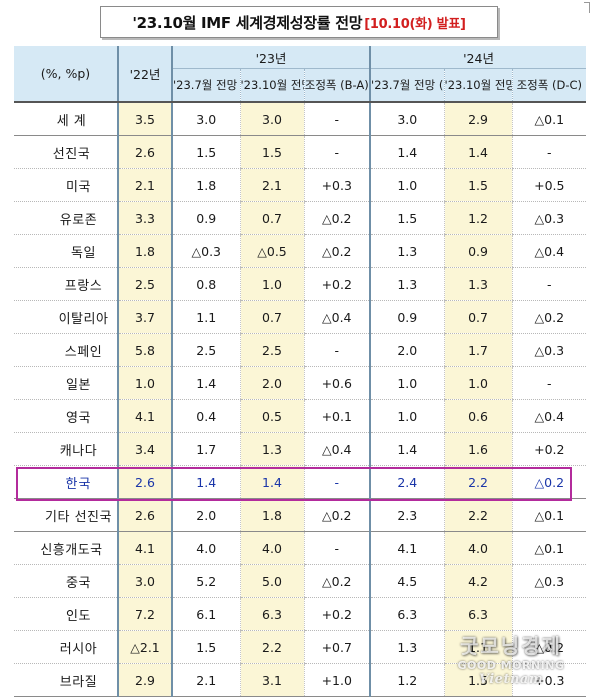  What do you see at coordinates (300, 317) in the screenshot?
I see `table-row: 이탈리아 3.7 1.1 0.7 △0.4 0.9 0.7 △0.2` at bounding box center [300, 317].